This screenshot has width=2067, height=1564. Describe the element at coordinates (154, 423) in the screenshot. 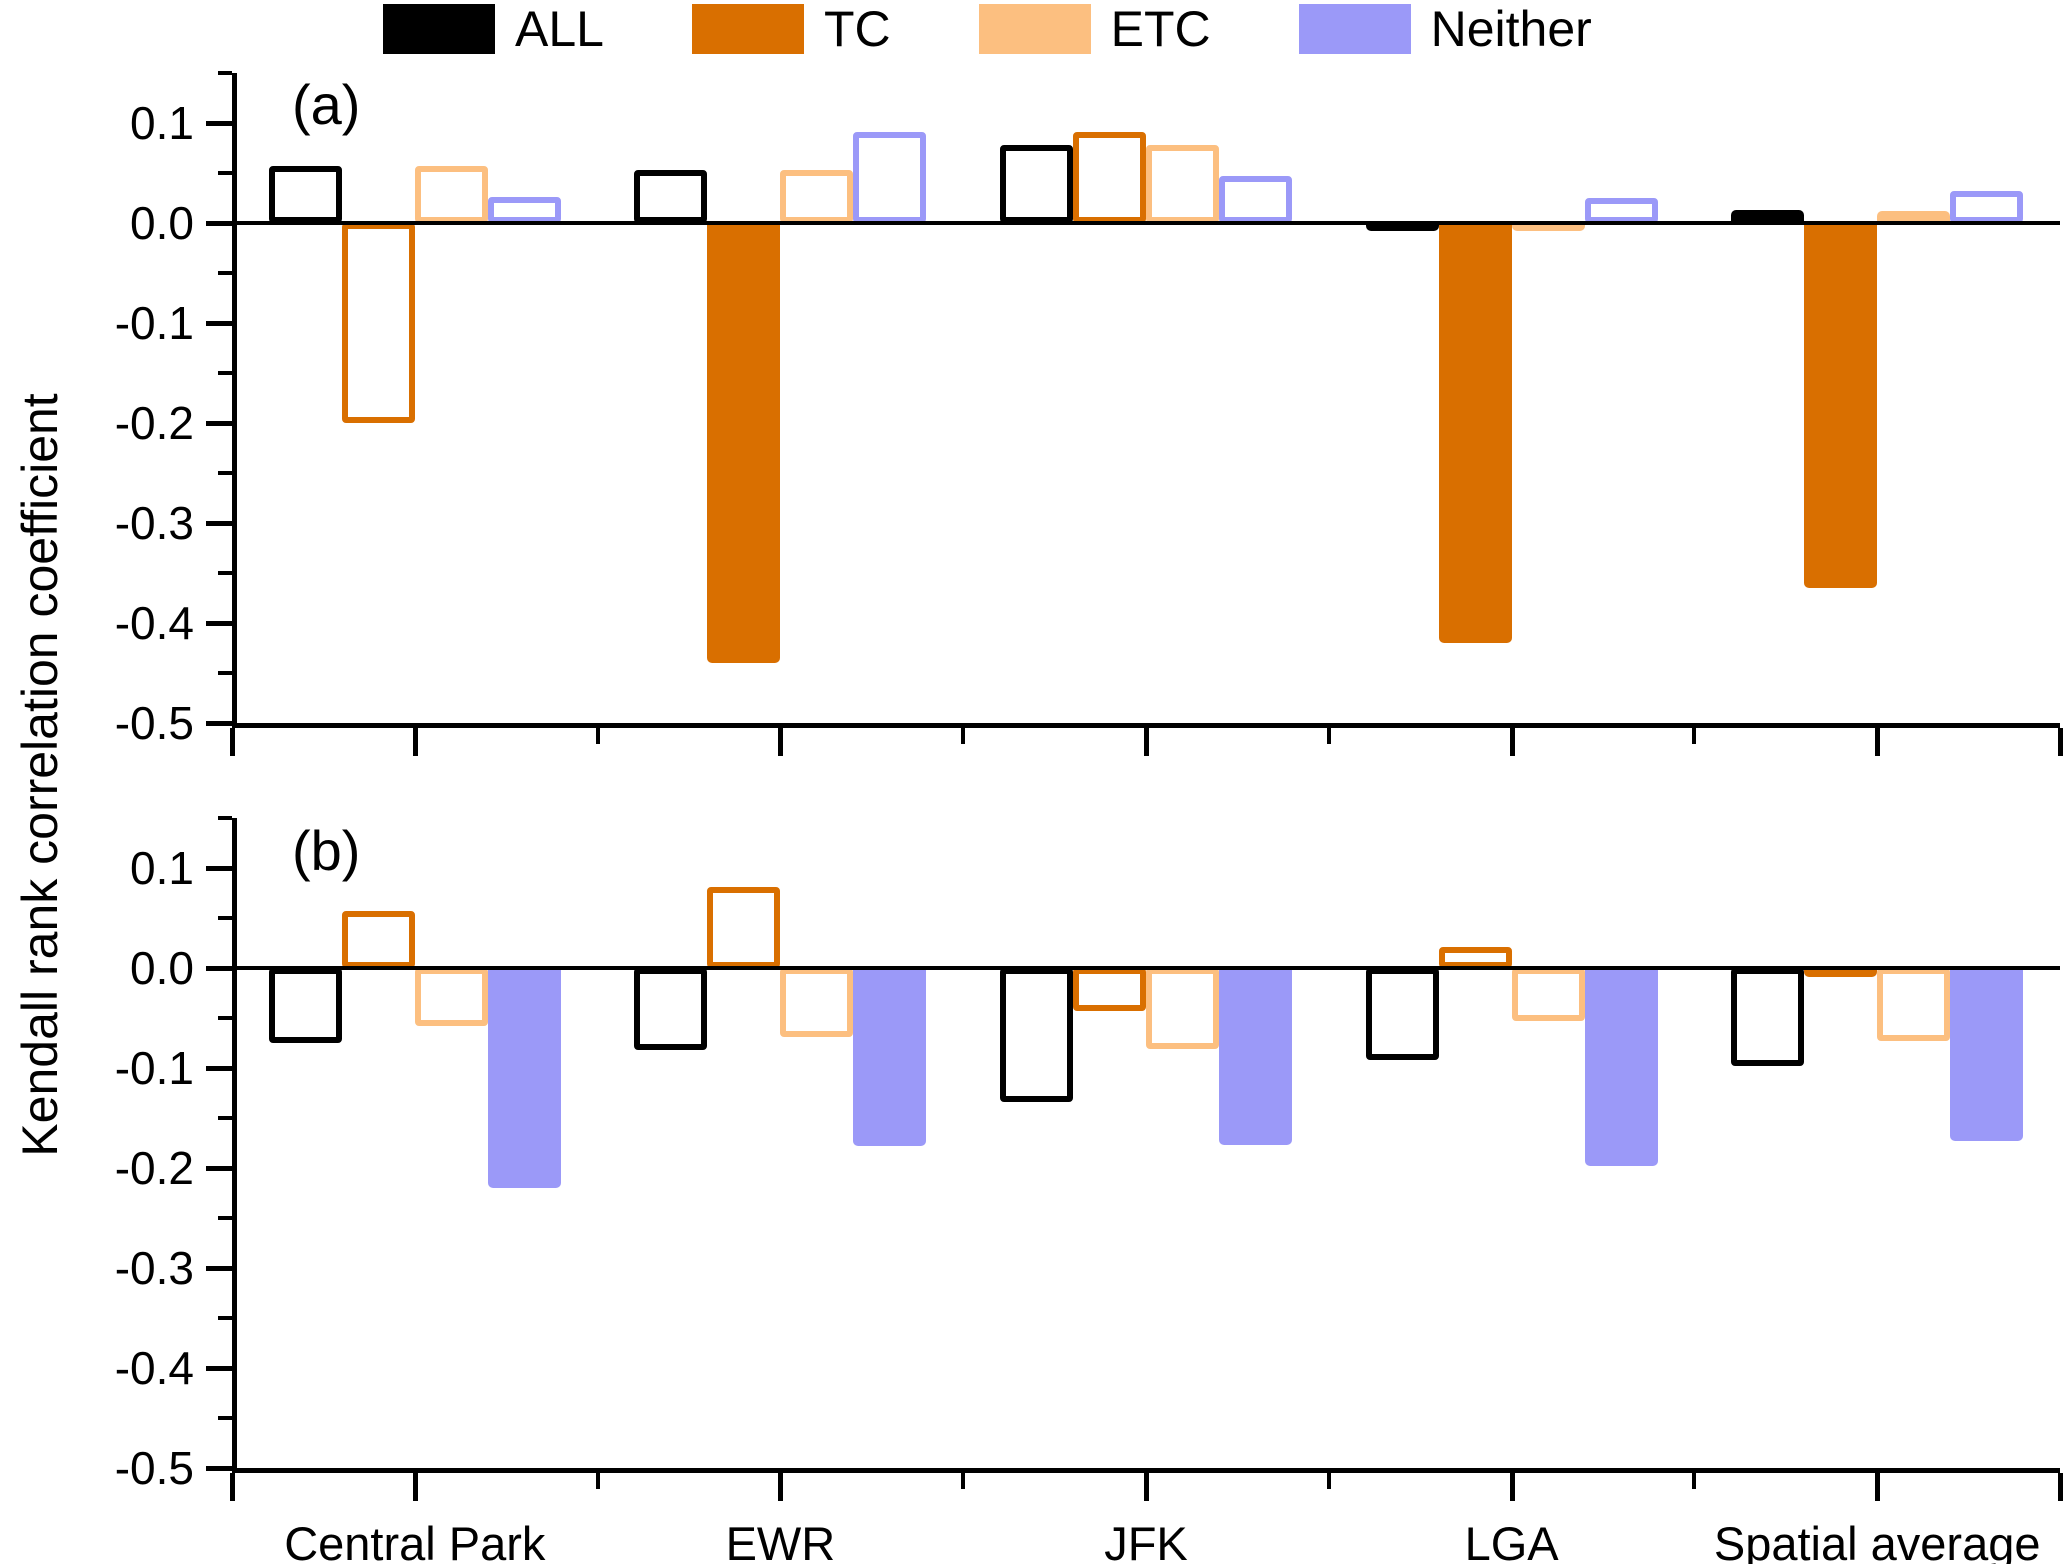

I see `y-tick-label-a: -0.2` at that location.